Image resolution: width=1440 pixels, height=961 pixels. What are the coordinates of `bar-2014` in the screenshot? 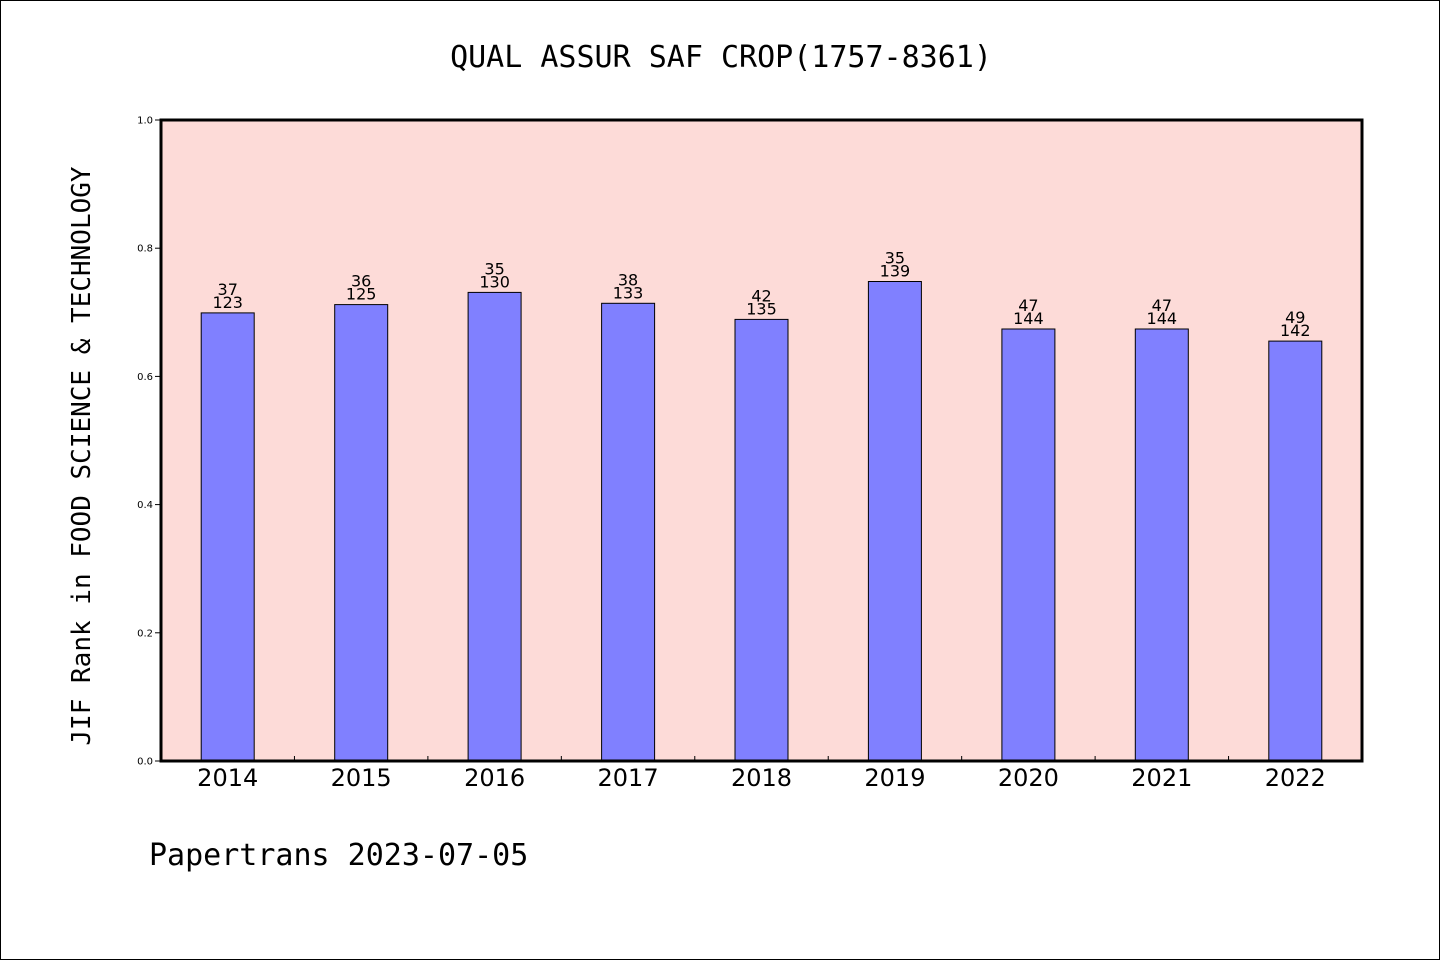 It's located at (227, 537).